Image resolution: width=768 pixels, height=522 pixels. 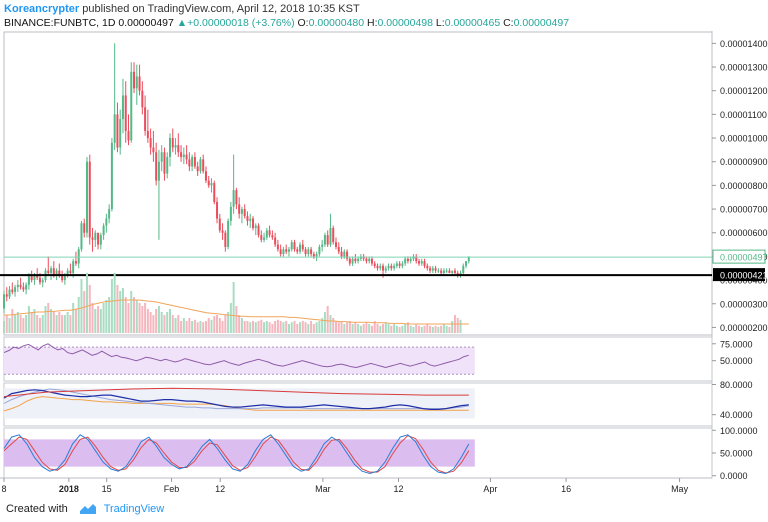 I want to click on tradingview-logo-icon, so click(x=87, y=509).